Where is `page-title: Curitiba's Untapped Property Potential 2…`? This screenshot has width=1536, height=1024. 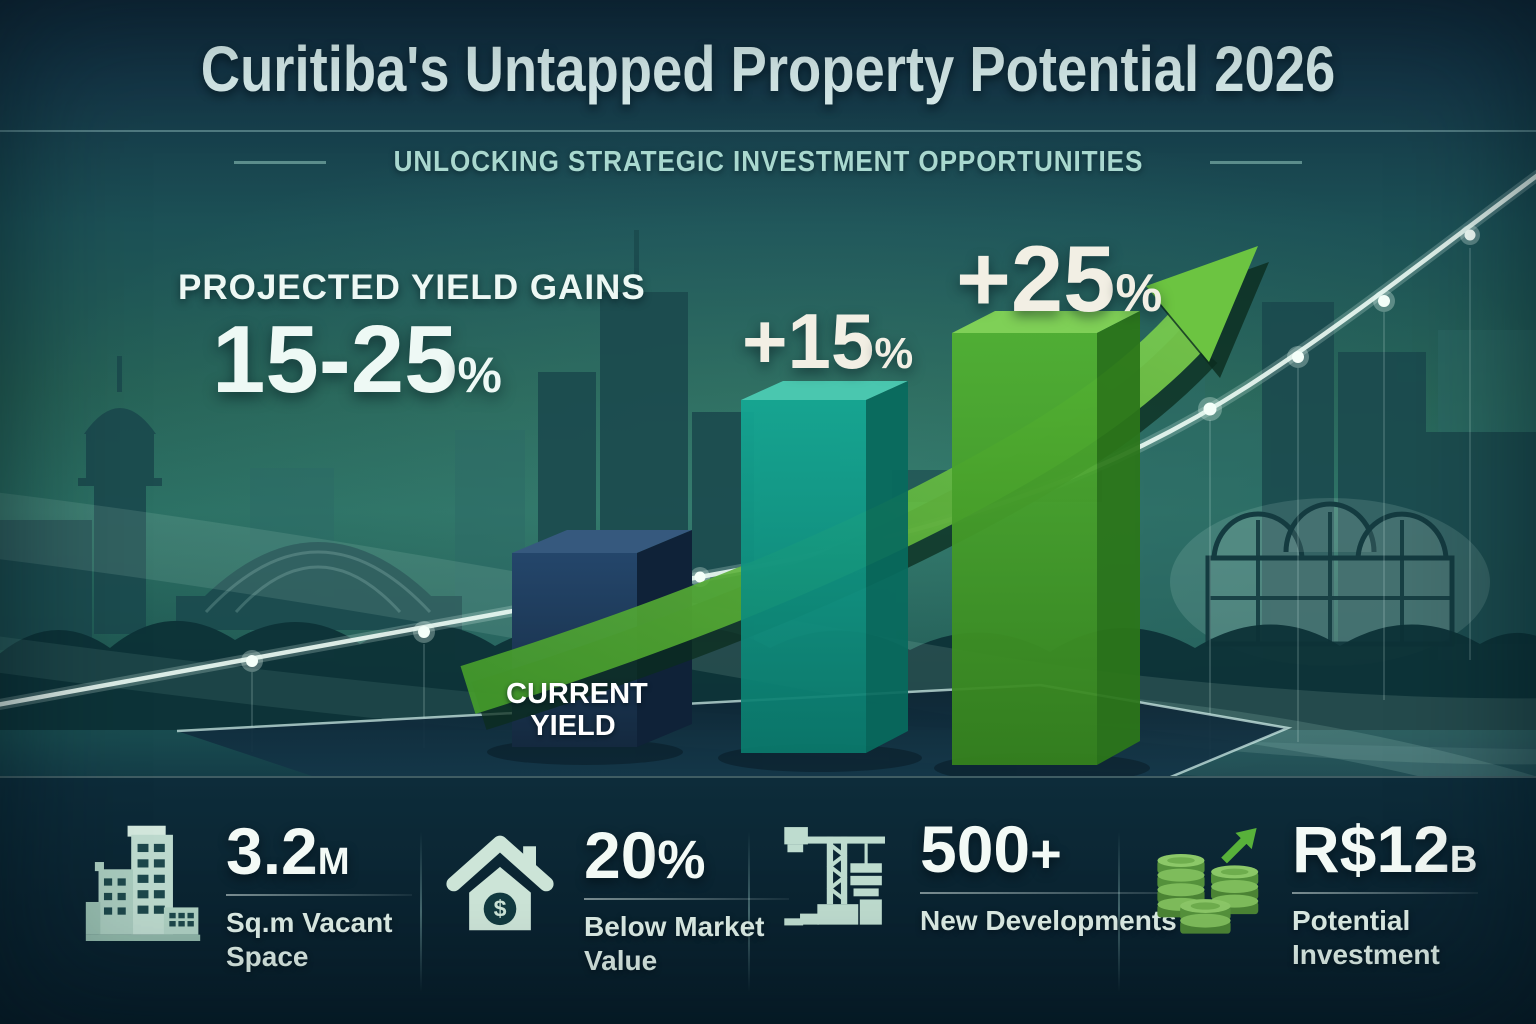 page-title: Curitiba's Untapped Property Potential 2… is located at coordinates (768, 69).